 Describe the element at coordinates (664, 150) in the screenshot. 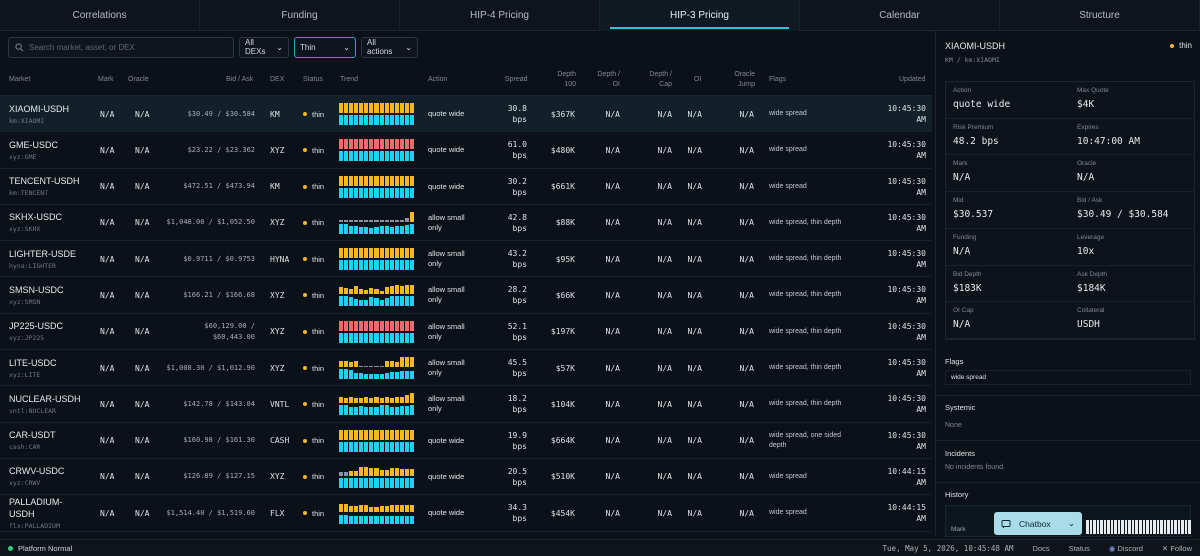

I see `depth-cap-value: N/A` at that location.